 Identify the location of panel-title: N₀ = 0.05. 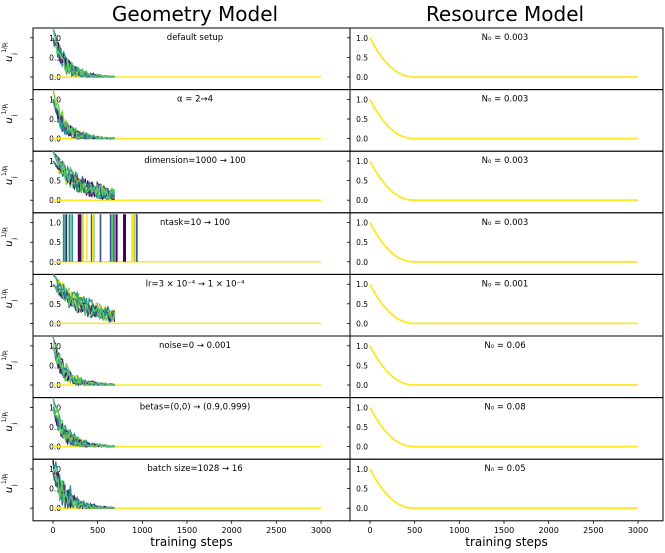
(504, 469).